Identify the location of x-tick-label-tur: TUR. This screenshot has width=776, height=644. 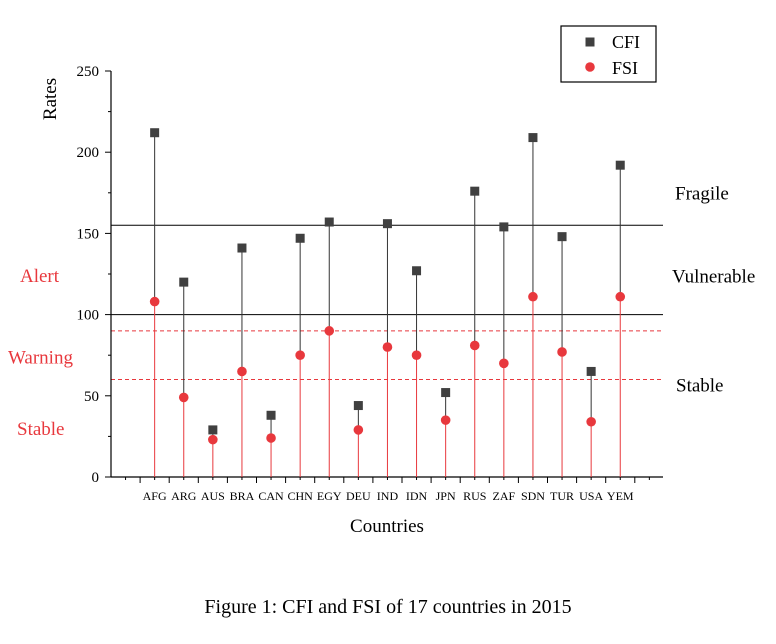
(562, 496).